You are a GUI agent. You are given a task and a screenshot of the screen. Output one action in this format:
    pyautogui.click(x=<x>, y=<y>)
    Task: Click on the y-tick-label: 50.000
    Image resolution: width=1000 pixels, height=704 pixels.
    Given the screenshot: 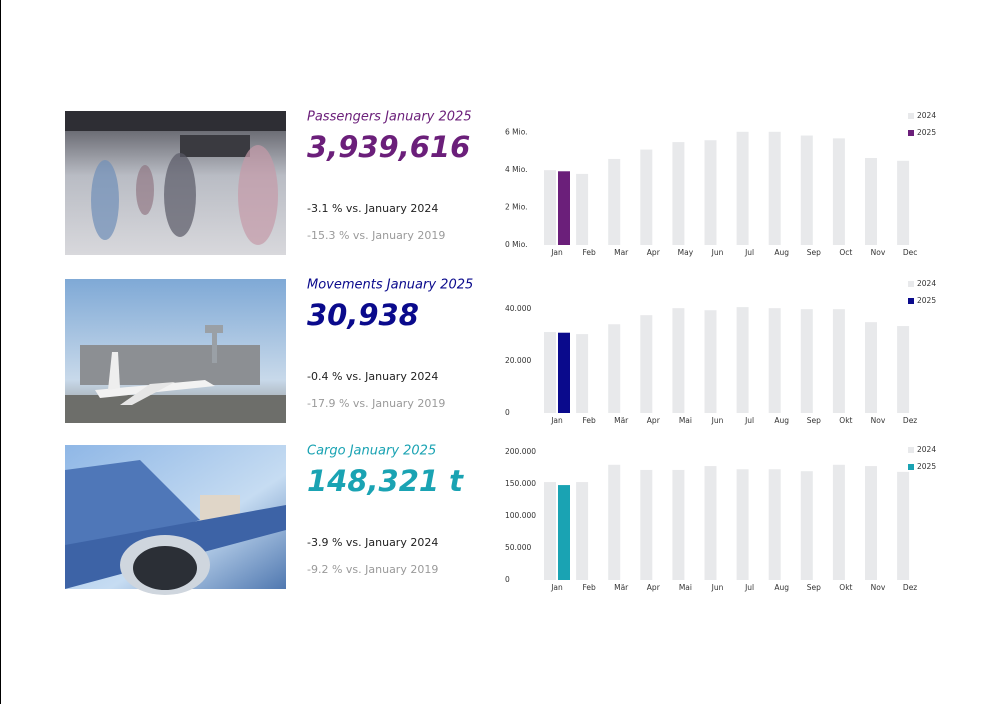 What is the action you would take?
    pyautogui.click(x=518, y=547)
    